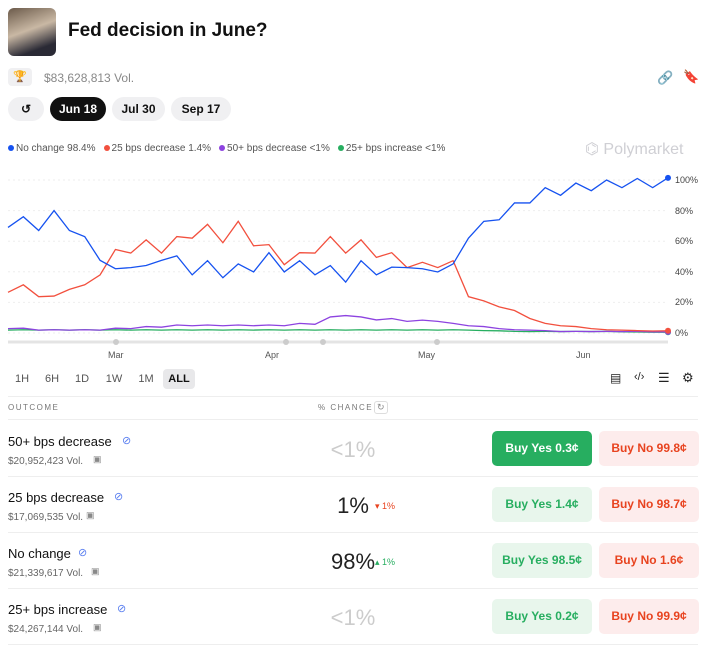  What do you see at coordinates (58, 609) in the screenshot?
I see `outcome-name: 25+ bps increase` at bounding box center [58, 609].